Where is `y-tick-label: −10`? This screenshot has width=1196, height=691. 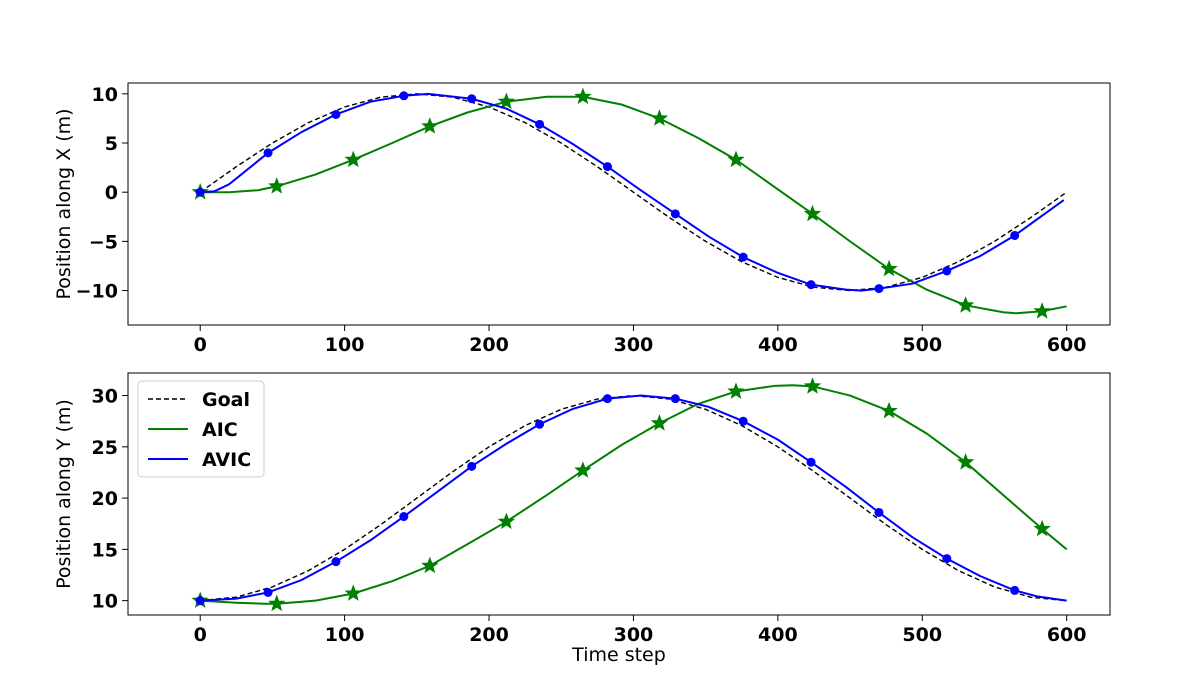 y-tick-label: −10 is located at coordinates (97, 292).